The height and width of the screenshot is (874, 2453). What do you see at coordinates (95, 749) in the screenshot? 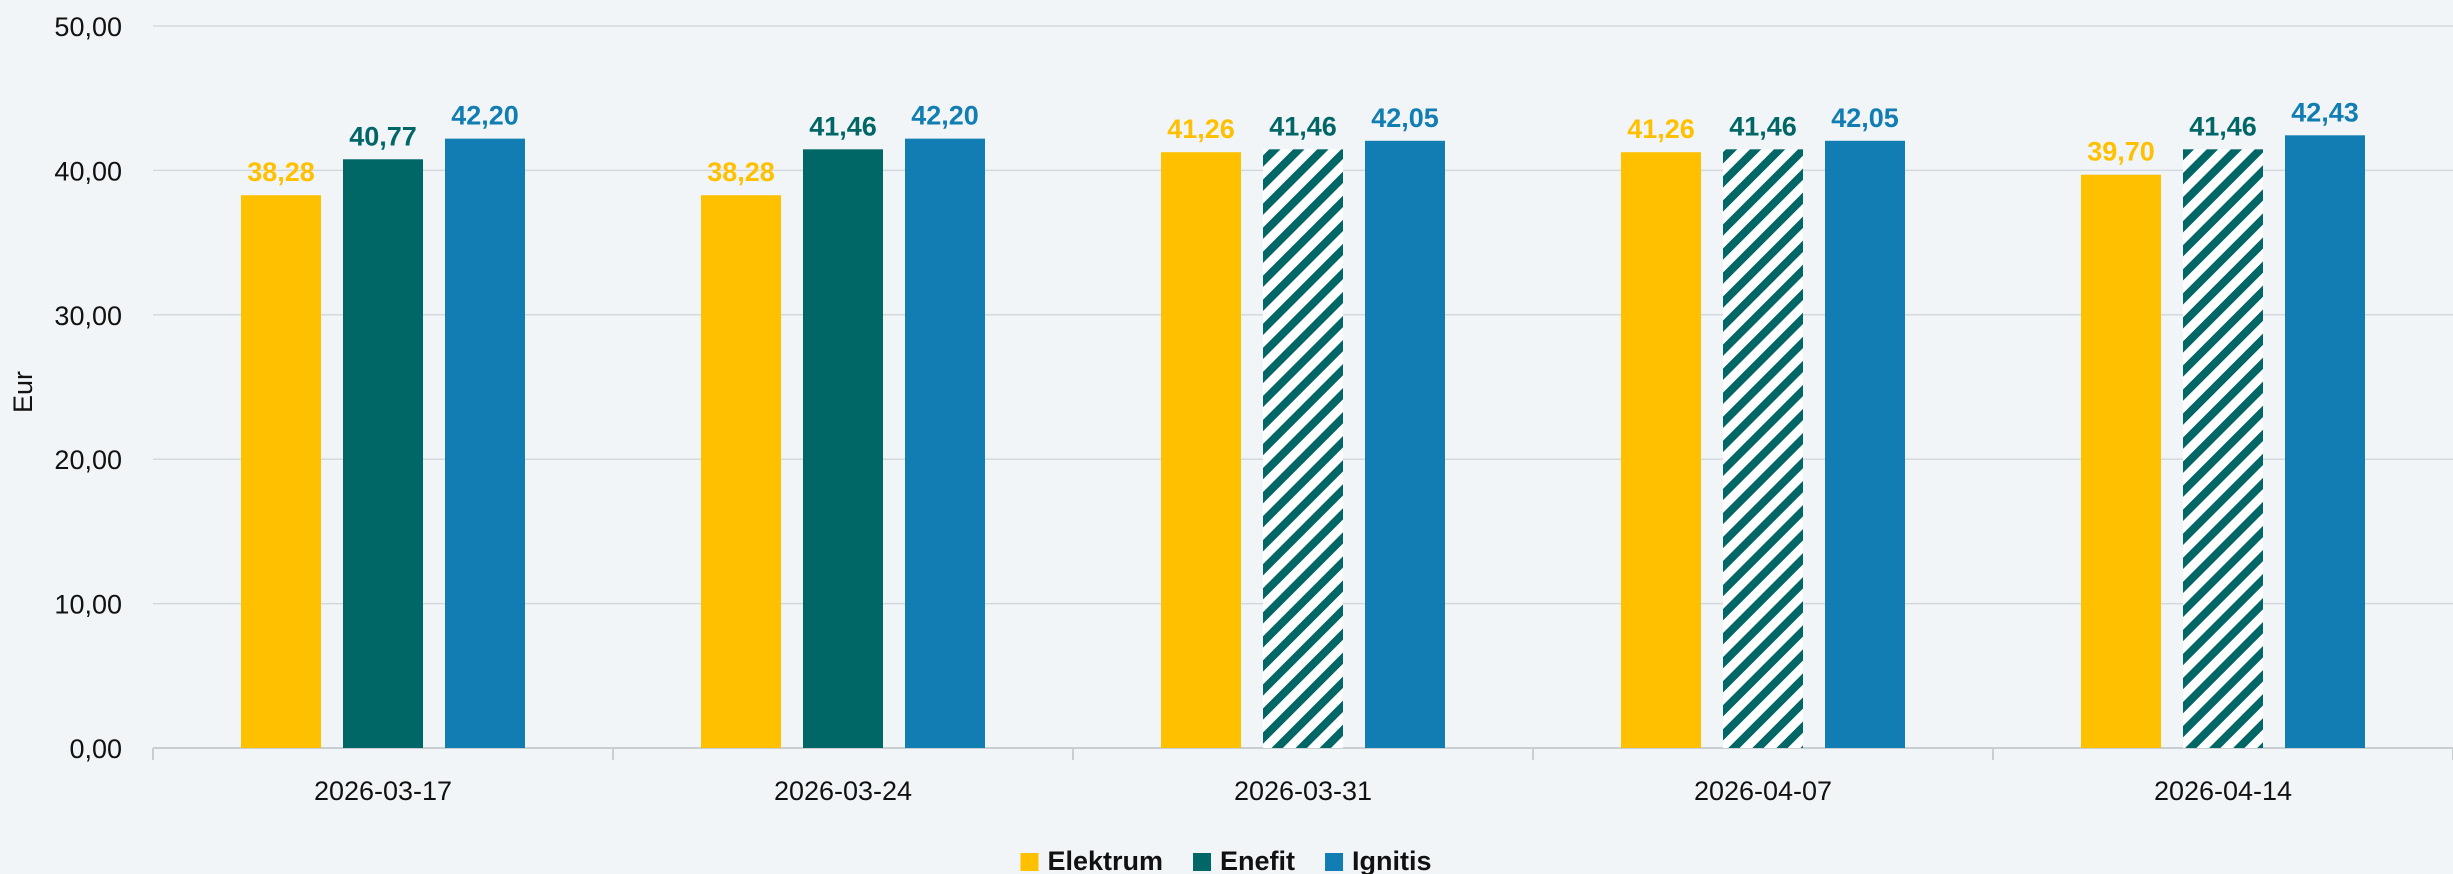
I see `y-tick-label: 0,00` at bounding box center [95, 749].